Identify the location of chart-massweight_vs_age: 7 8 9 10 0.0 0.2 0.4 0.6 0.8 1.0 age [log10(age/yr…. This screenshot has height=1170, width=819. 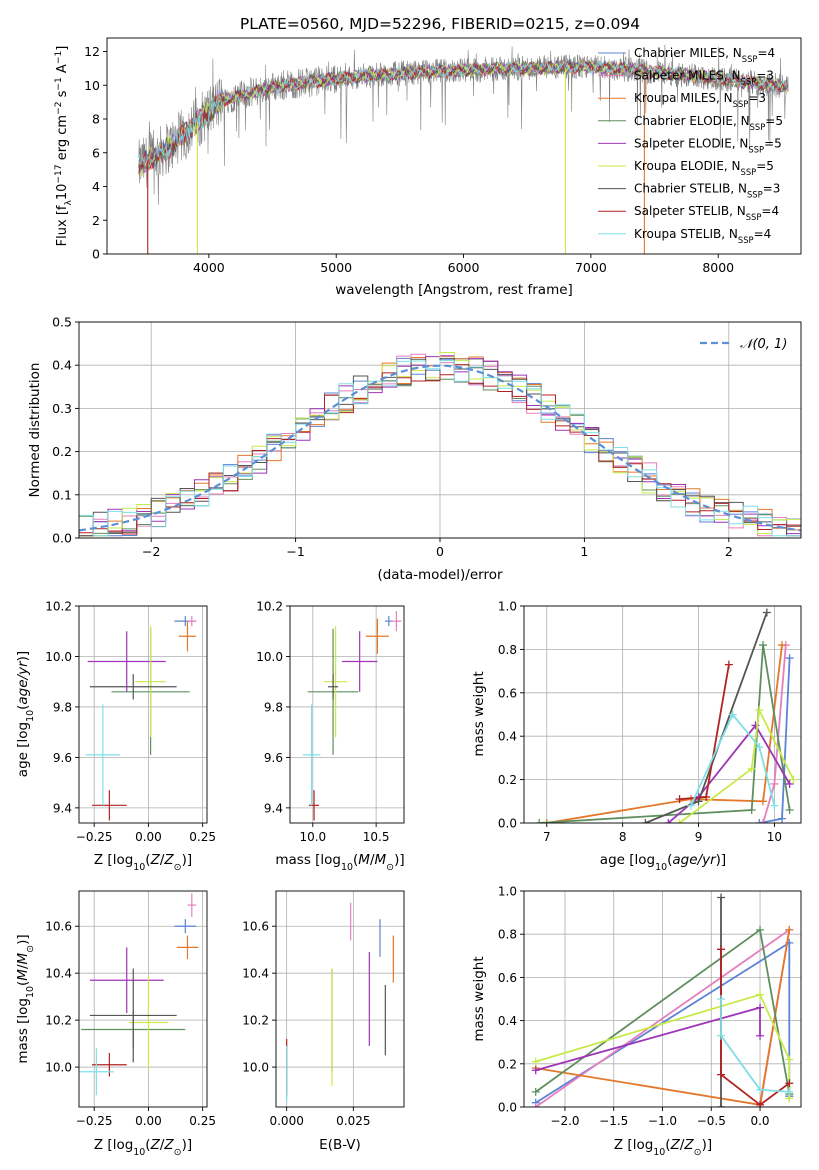
(636, 736).